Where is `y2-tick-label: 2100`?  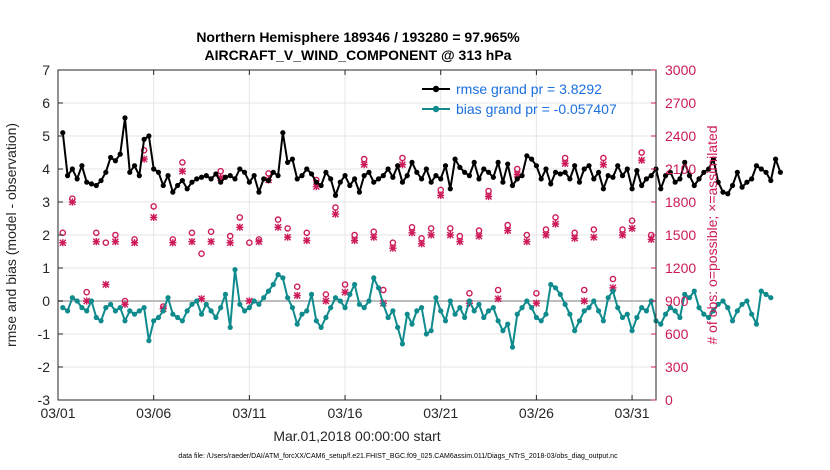
y2-tick-label: 2100 is located at coordinates (680, 169).